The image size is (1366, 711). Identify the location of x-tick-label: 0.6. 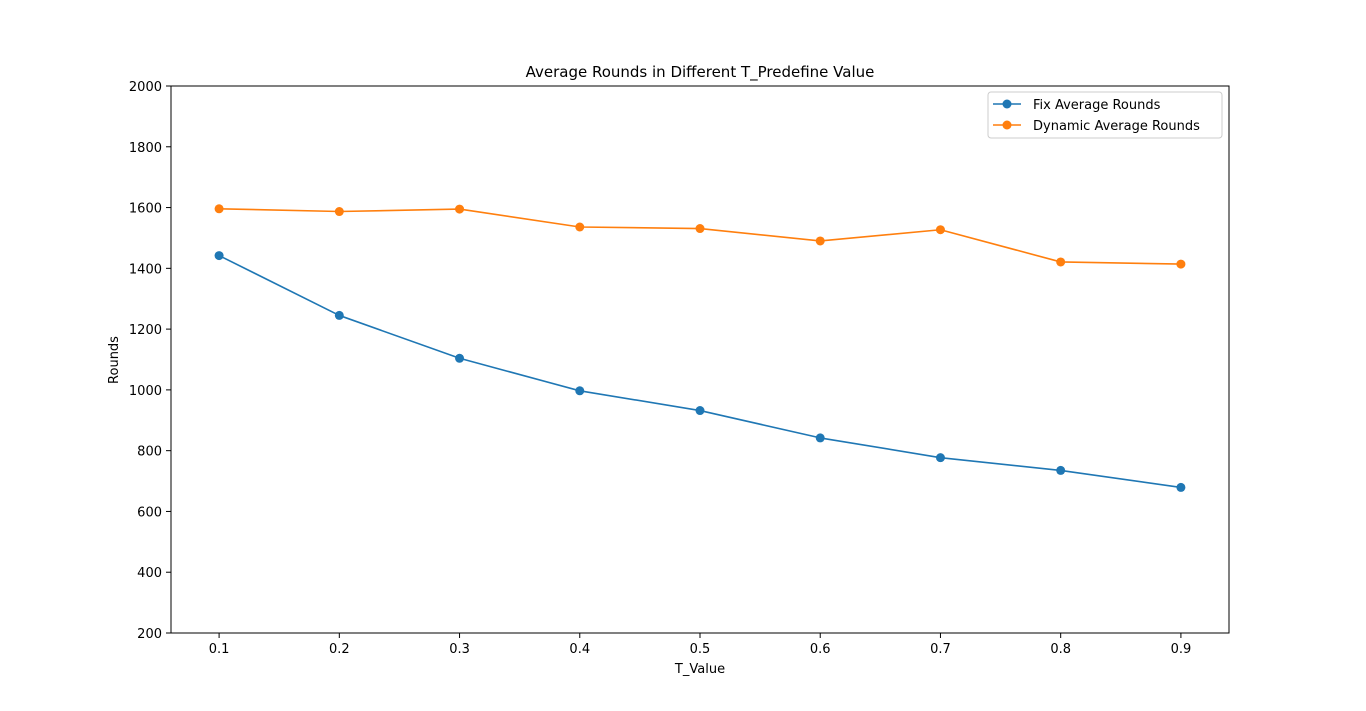
(820, 649).